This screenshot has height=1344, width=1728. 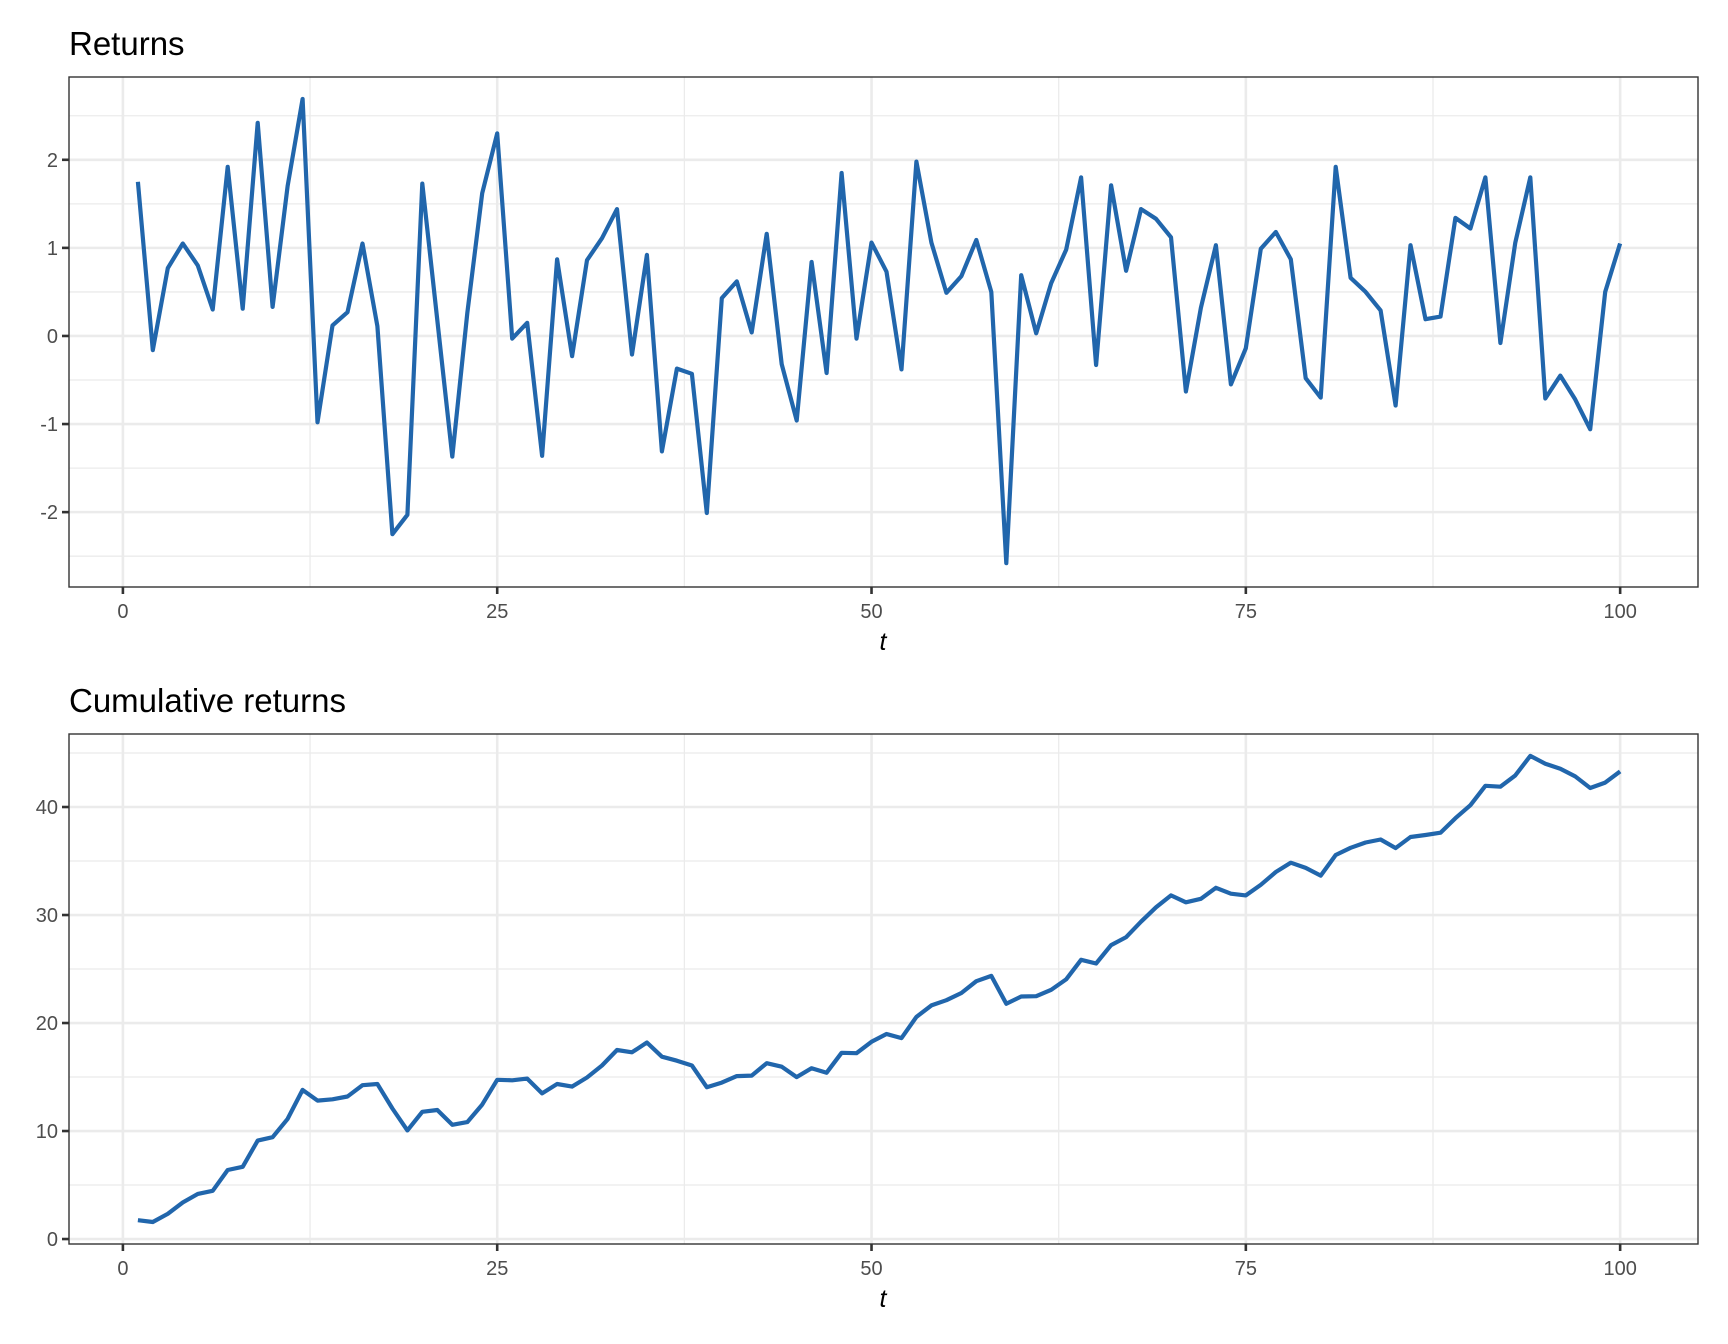 What do you see at coordinates (47, 1132) in the screenshot?
I see `y-tick-label: 10` at bounding box center [47, 1132].